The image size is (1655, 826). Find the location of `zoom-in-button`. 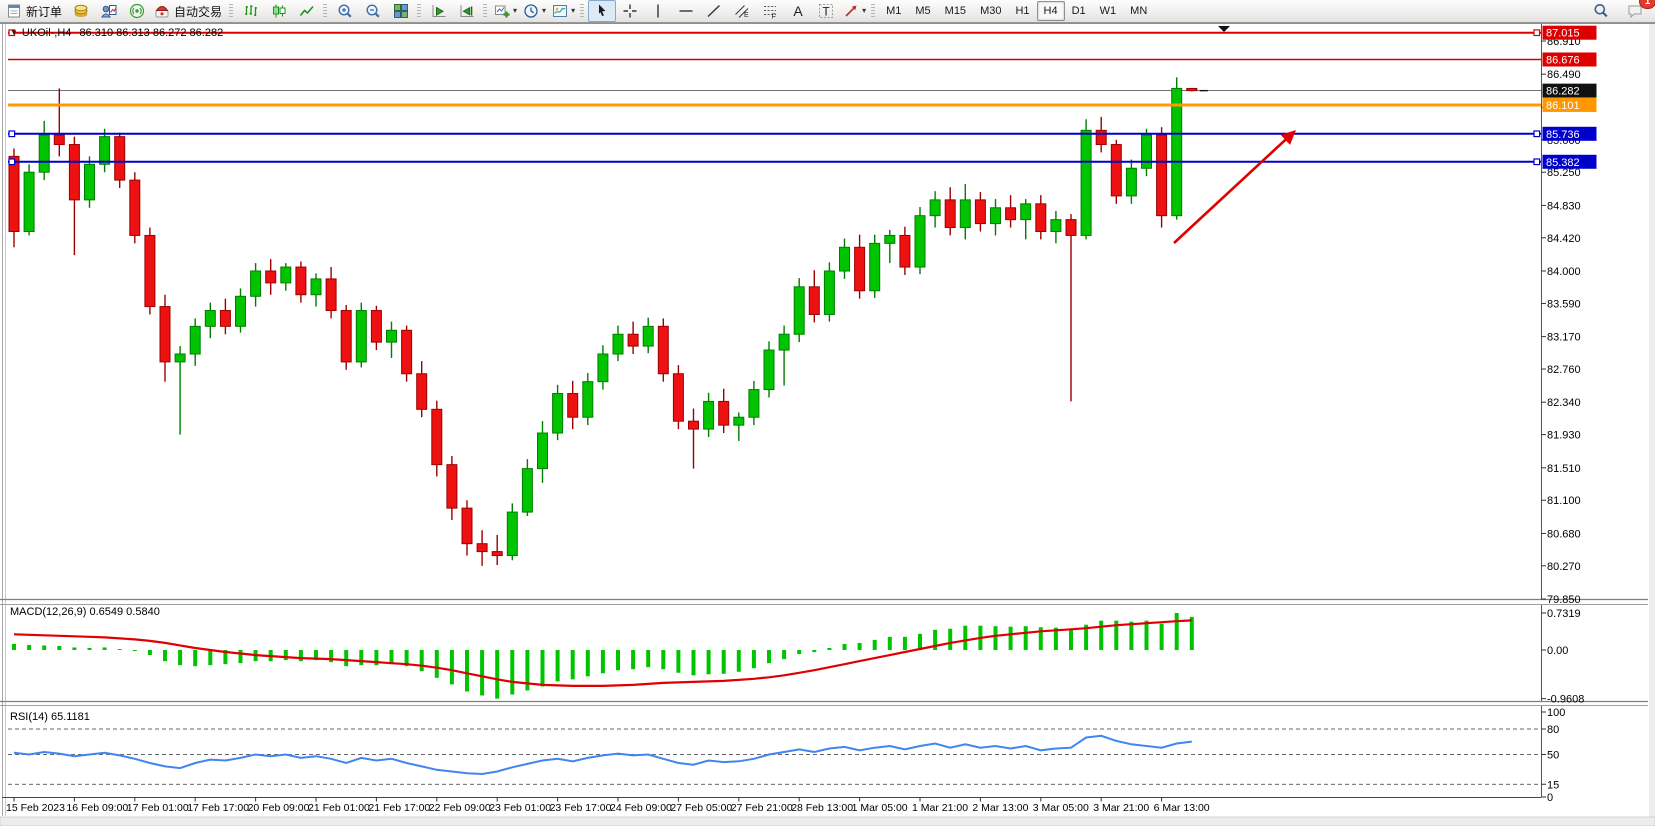

zoom-in-button is located at coordinates (345, 11).